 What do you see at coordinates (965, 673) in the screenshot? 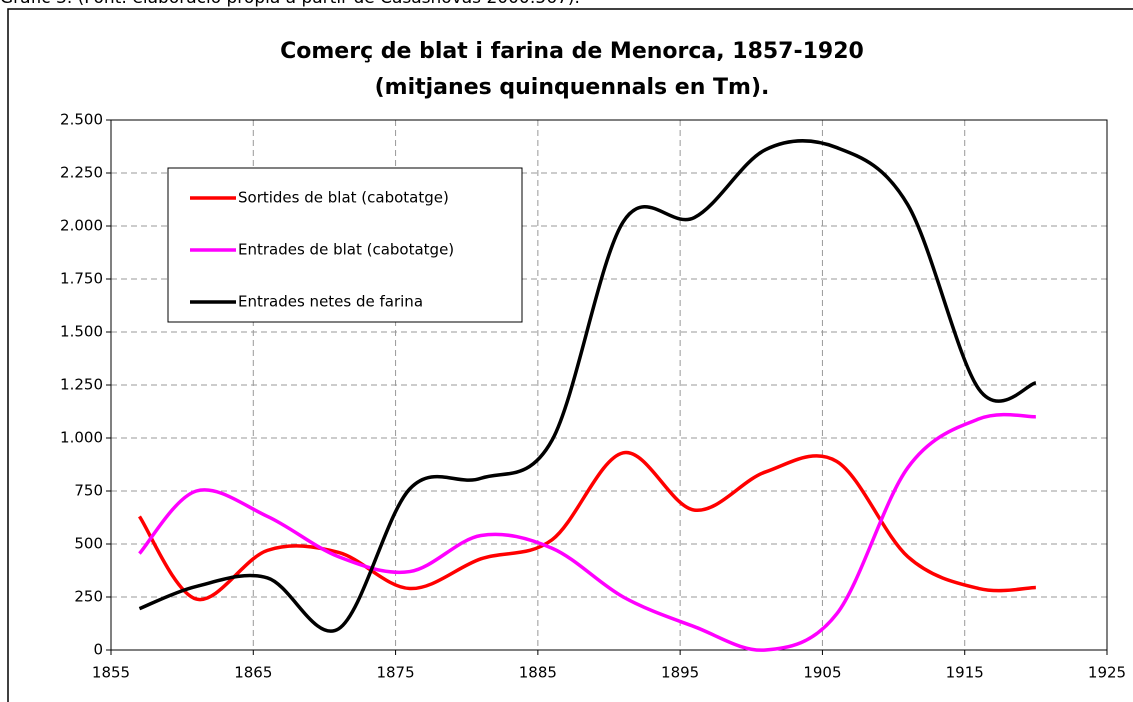
I see `x-tick-label: 1915` at bounding box center [965, 673].